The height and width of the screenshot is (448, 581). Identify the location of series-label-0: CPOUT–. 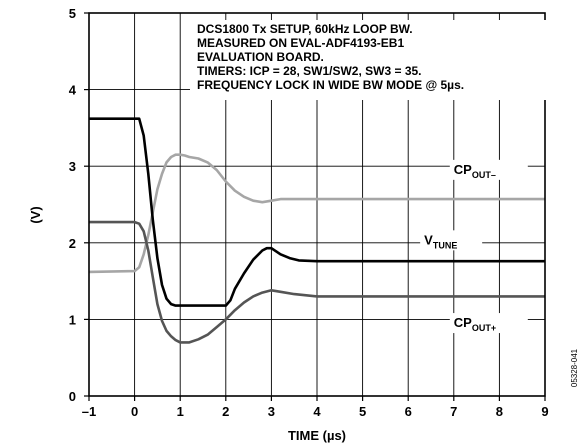
(475, 171).